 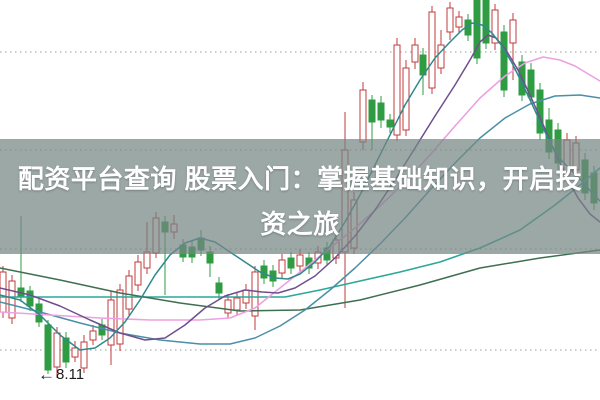 I want to click on headline-text-line-2: 资之旅, so click(x=300, y=223).